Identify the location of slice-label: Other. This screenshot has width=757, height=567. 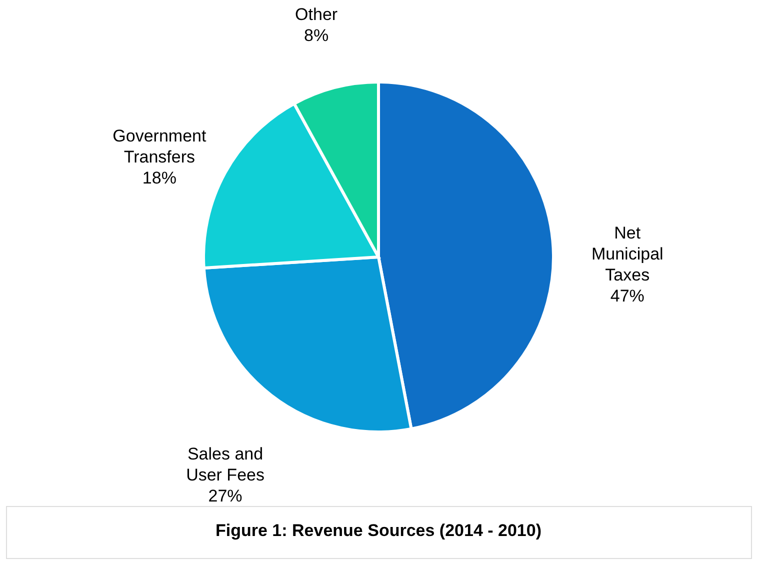
(316, 14).